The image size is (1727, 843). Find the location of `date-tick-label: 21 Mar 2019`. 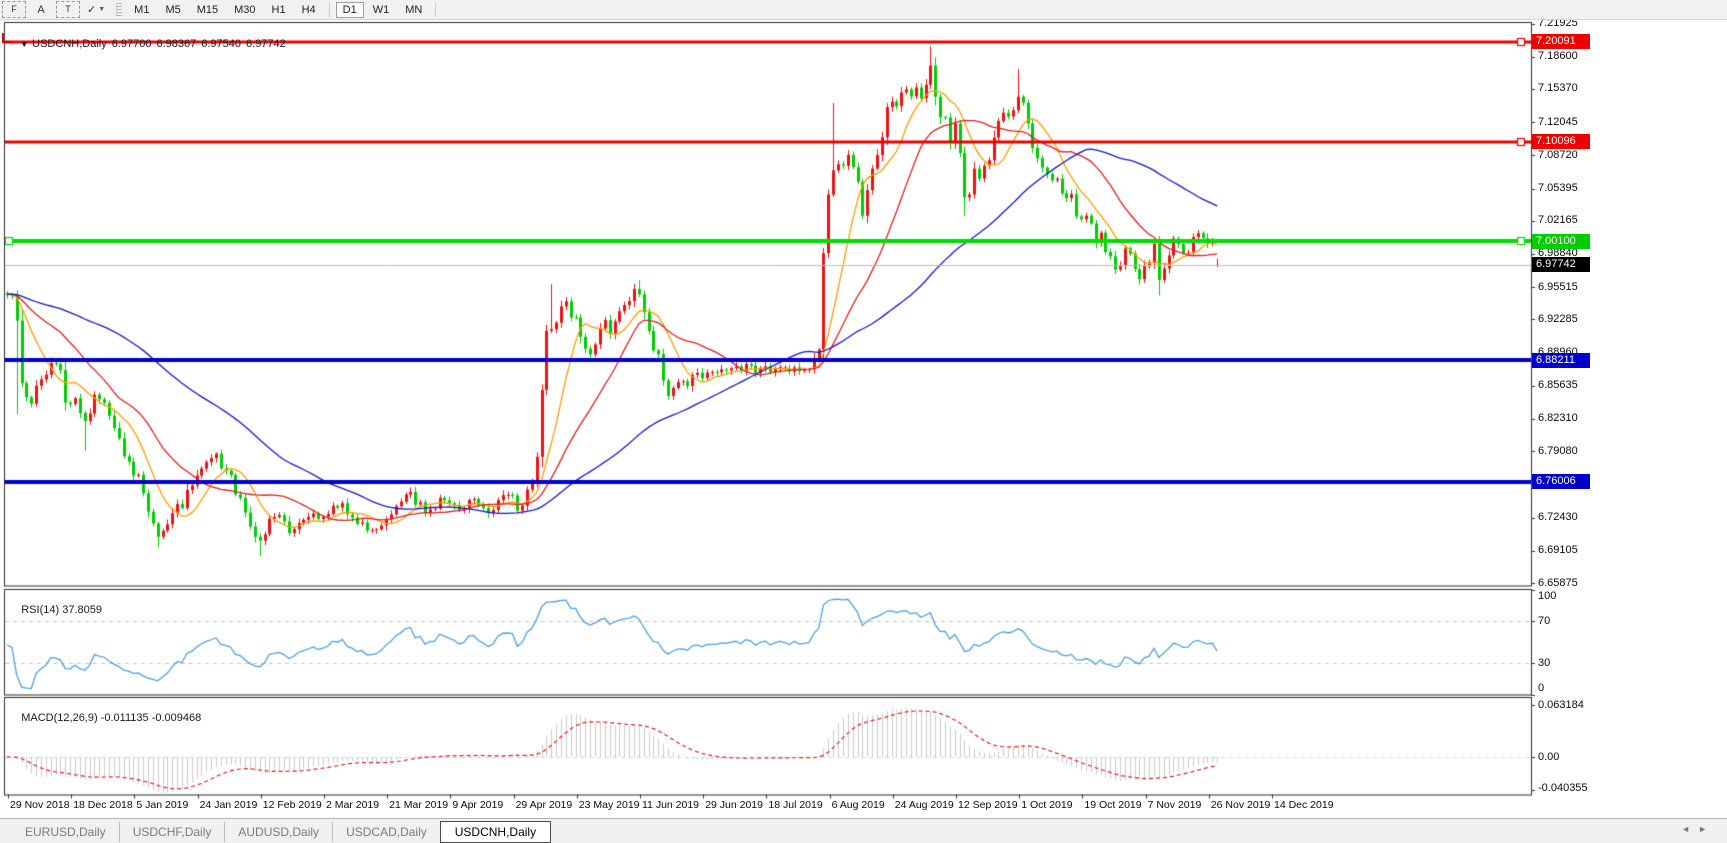

date-tick-label: 21 Mar 2019 is located at coordinates (419, 805).